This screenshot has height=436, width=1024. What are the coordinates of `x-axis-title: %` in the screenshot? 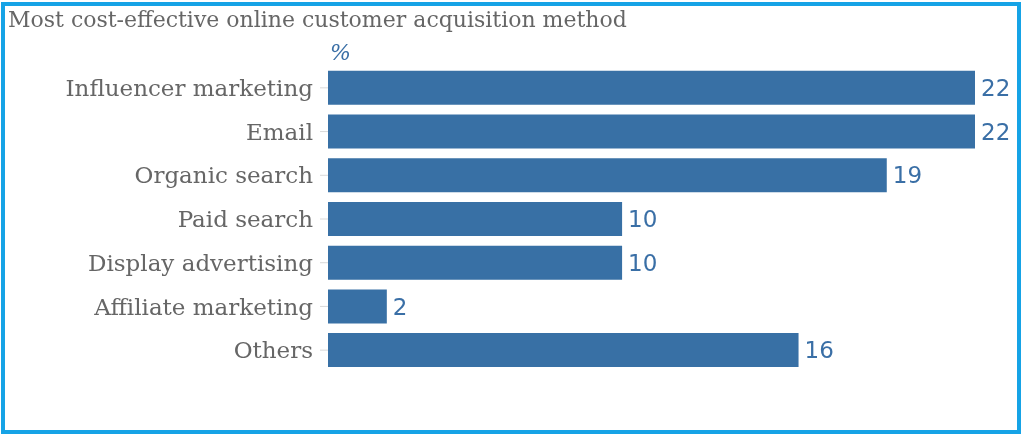 It's located at (340, 52).